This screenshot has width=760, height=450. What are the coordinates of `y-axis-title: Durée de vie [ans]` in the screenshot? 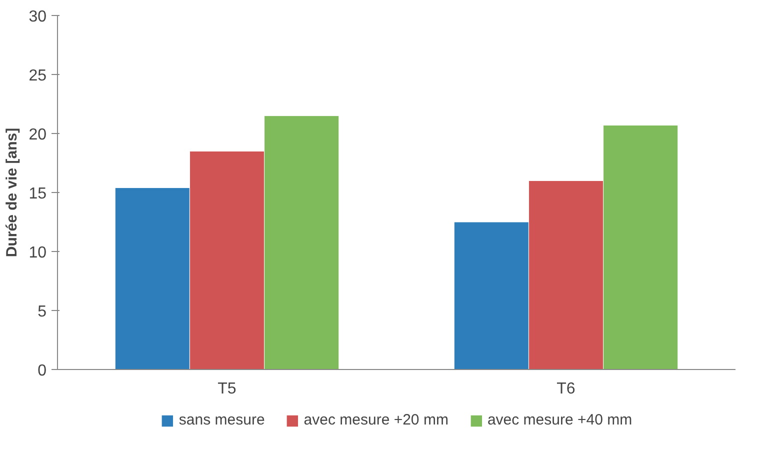 It's located at (12, 193).